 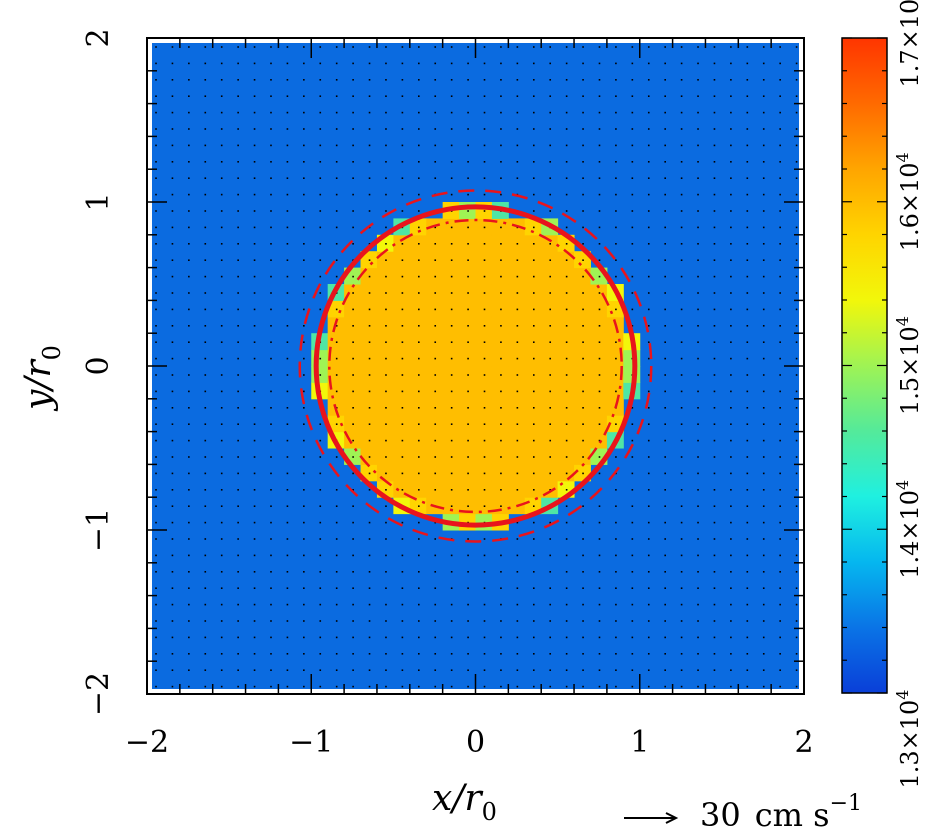 I want to click on y-axis-label: y/r0, so click(x=42, y=378).